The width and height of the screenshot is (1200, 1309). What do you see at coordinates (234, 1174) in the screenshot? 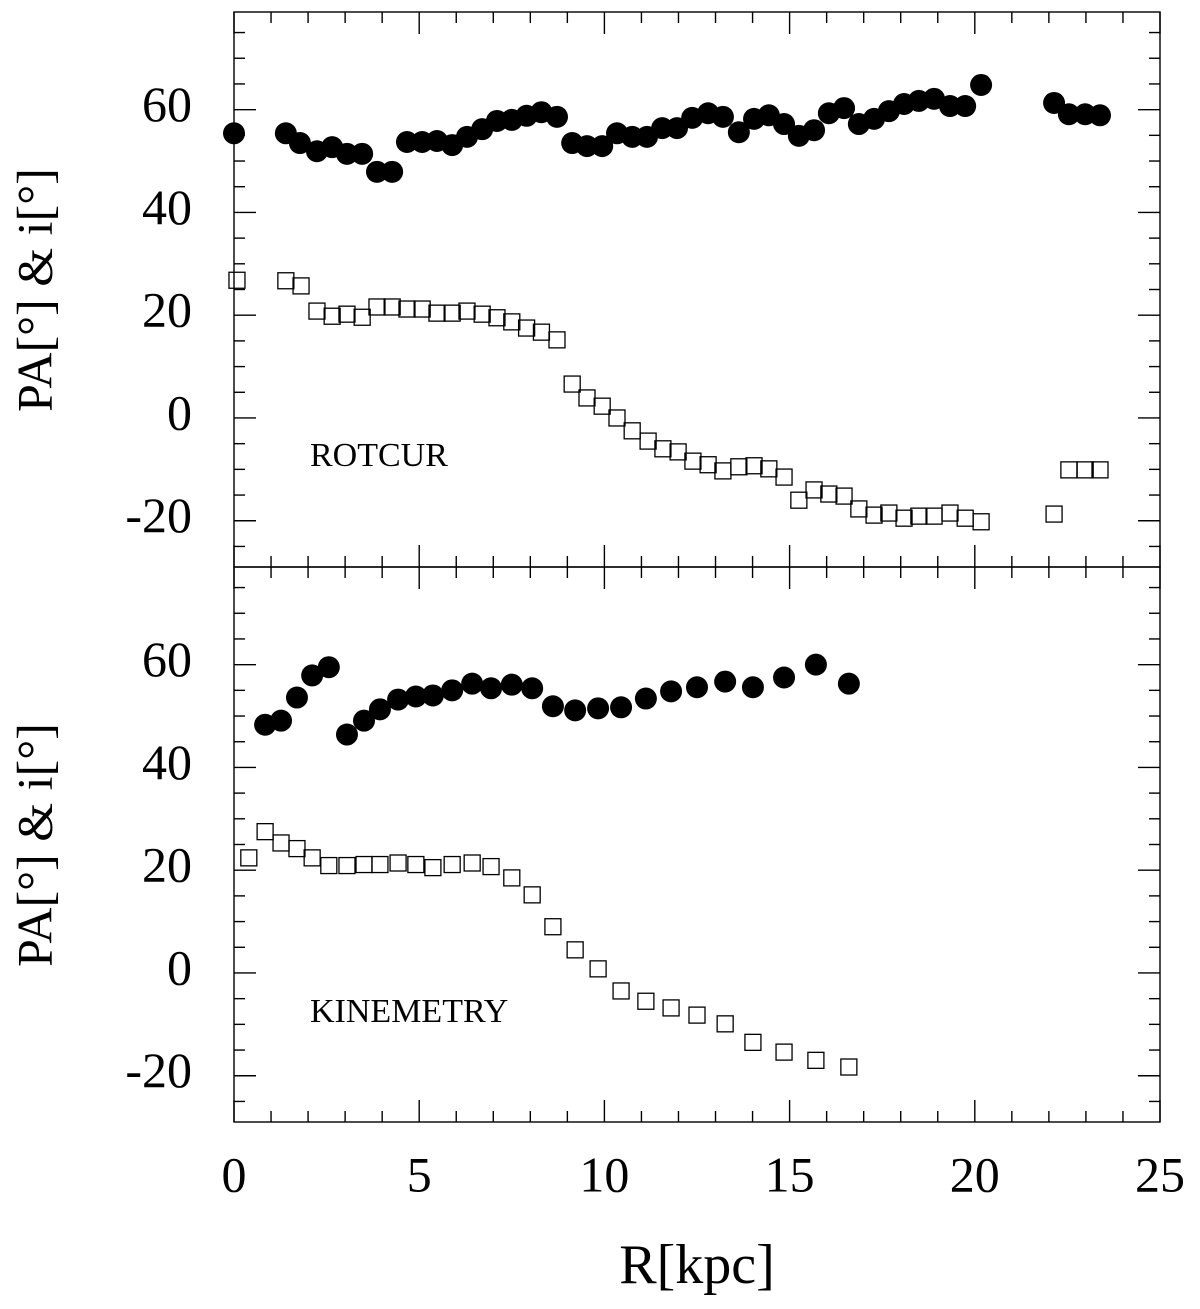
I see `x-tick-label: 0` at bounding box center [234, 1174].